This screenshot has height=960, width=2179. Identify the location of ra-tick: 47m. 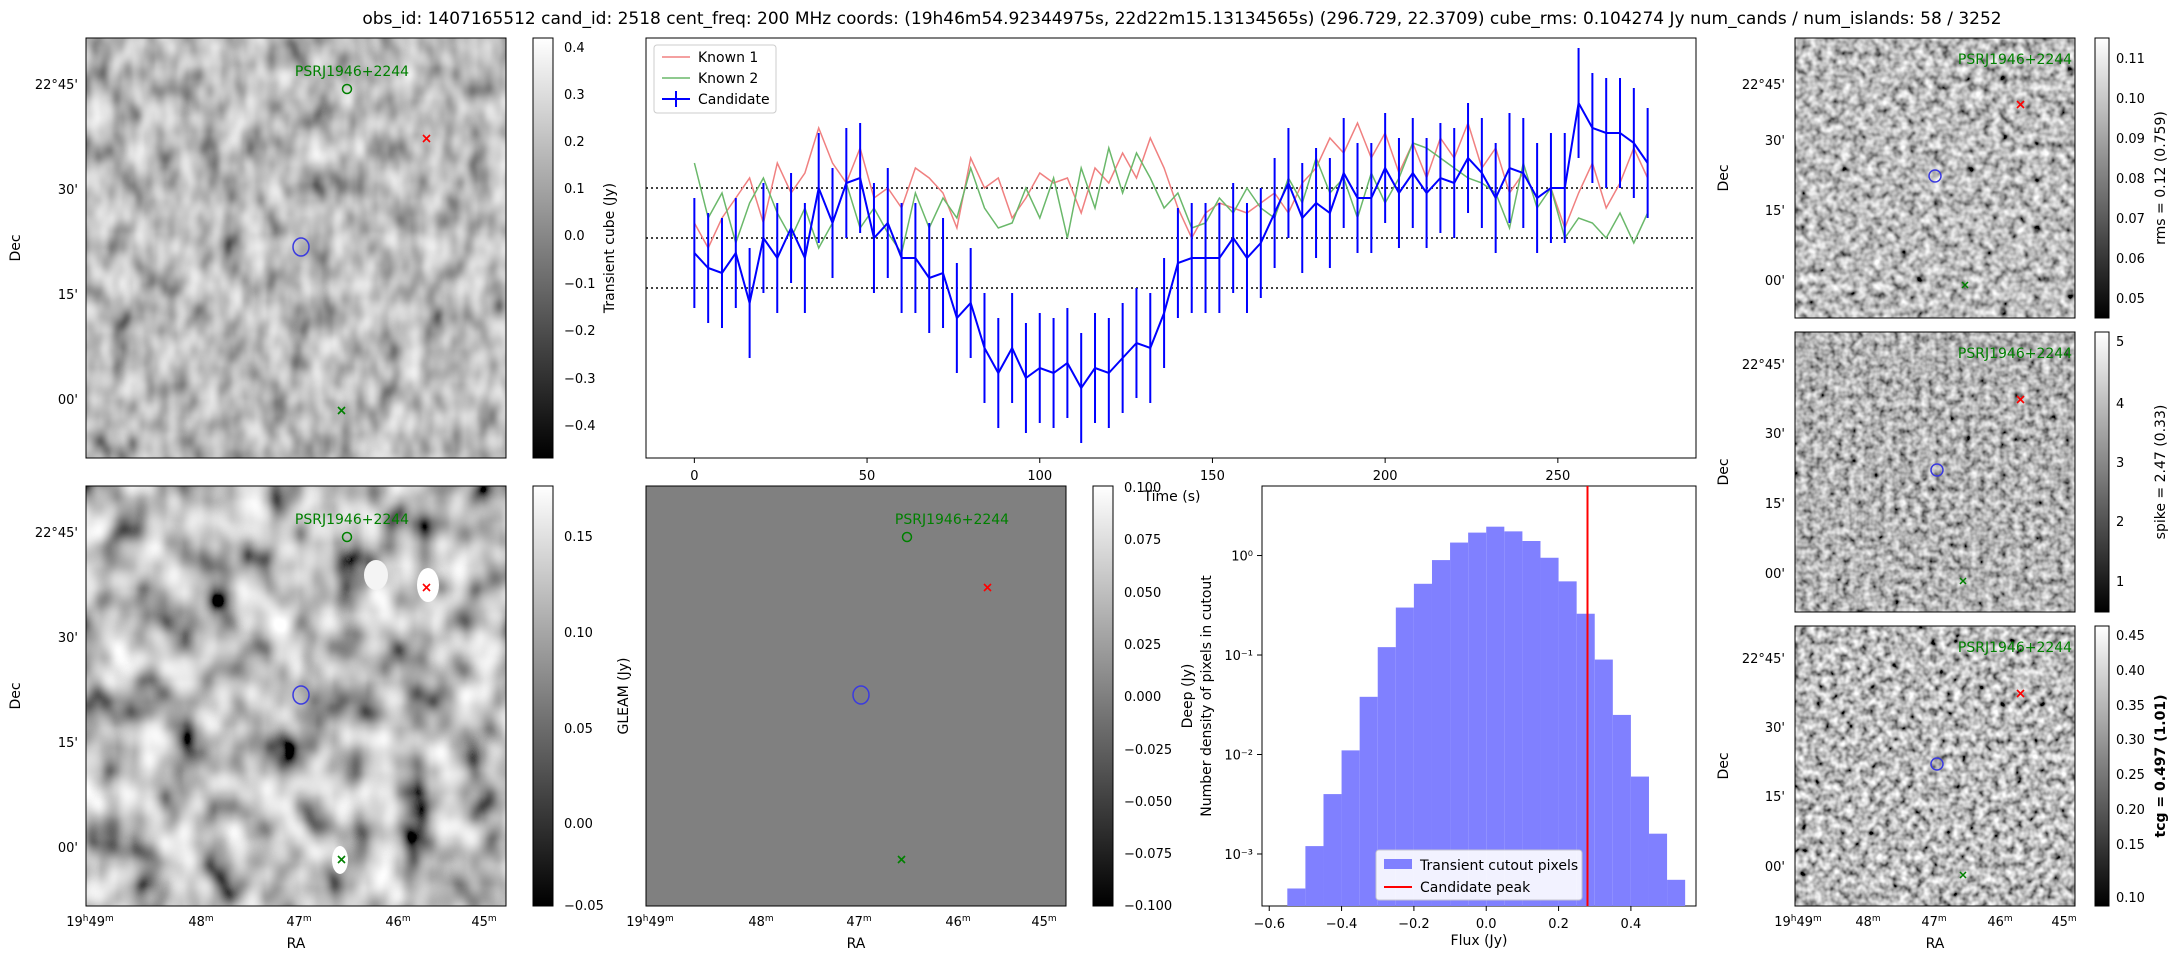
(858, 922).